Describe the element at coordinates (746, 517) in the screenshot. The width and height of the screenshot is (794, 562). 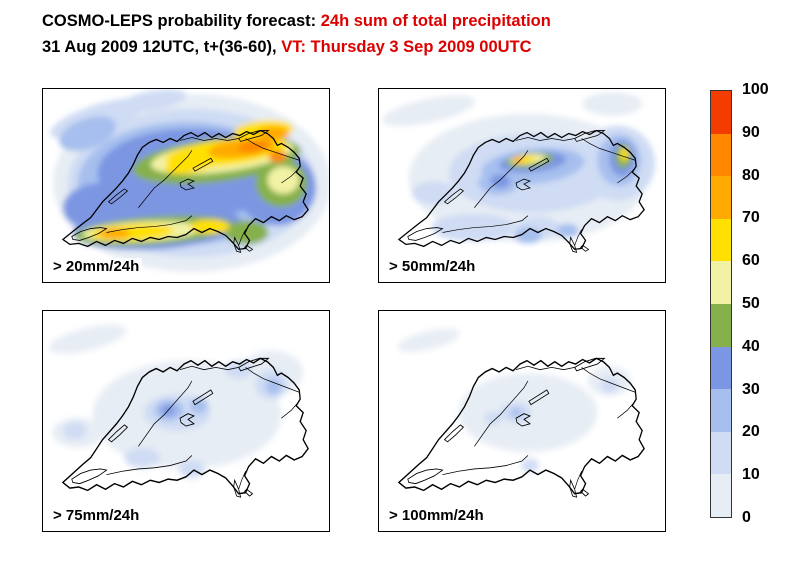
I see `colorbar-tick-label: 0` at that location.